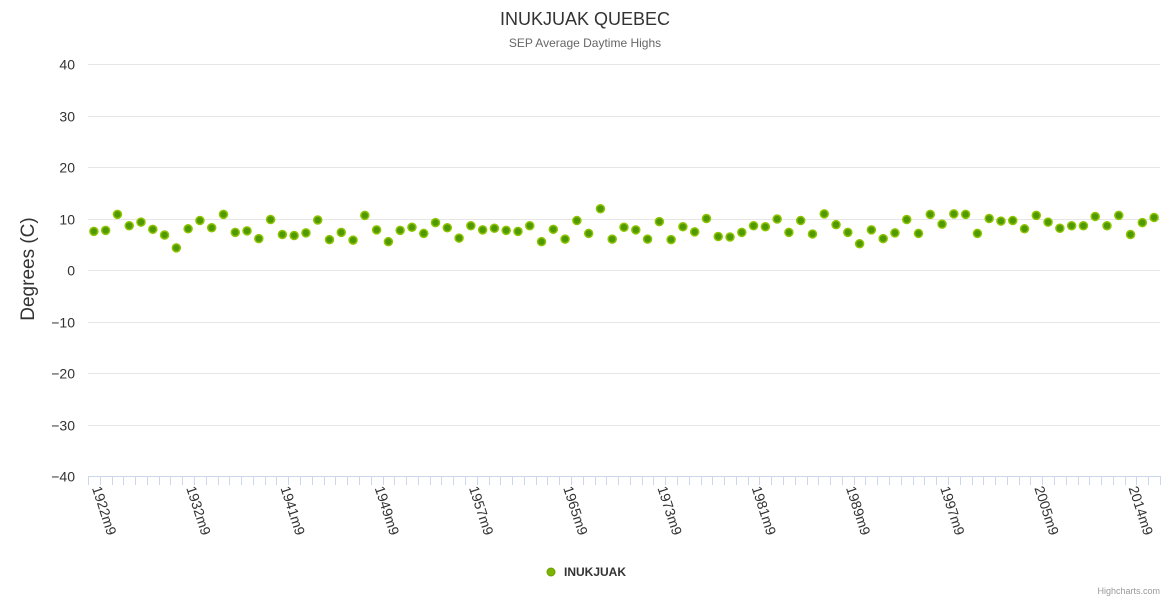 This screenshot has width=1170, height=600. What do you see at coordinates (551, 572) in the screenshot?
I see `legend-marker` at bounding box center [551, 572].